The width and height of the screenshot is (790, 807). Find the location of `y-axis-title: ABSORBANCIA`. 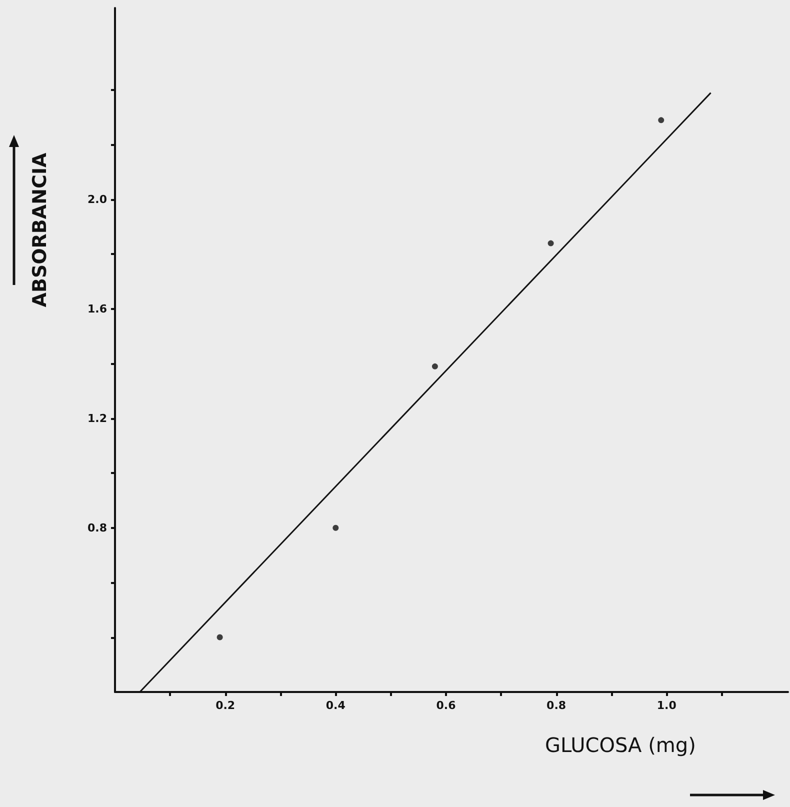

y-axis-title: ABSORBANCIA is located at coordinates (40, 230).